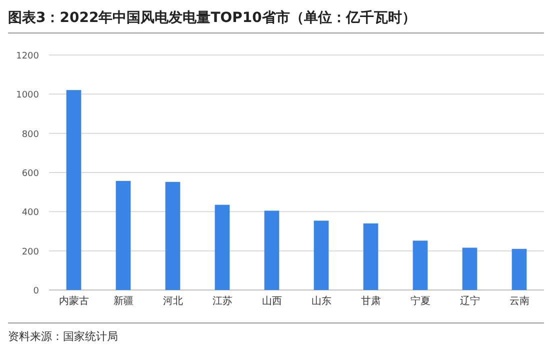 The width and height of the screenshot is (552, 358). Describe the element at coordinates (222, 301) in the screenshot. I see `x-tick-label: 江苏` at that location.